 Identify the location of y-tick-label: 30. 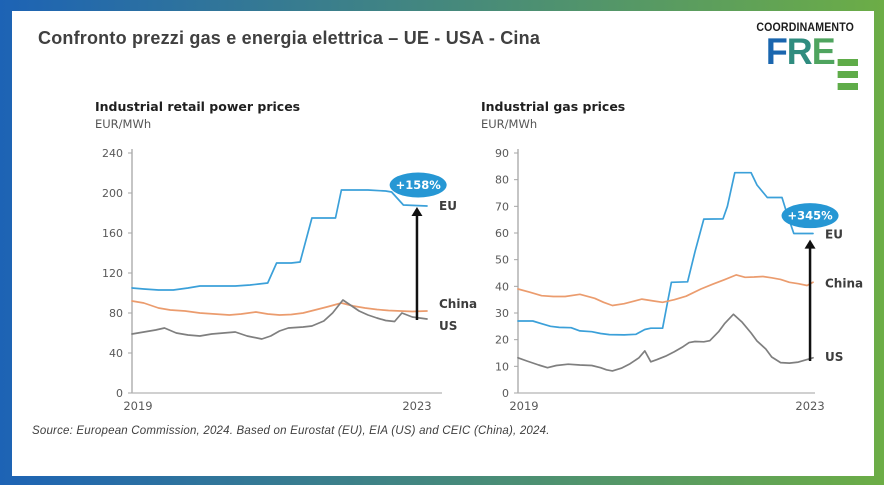
(502, 313).